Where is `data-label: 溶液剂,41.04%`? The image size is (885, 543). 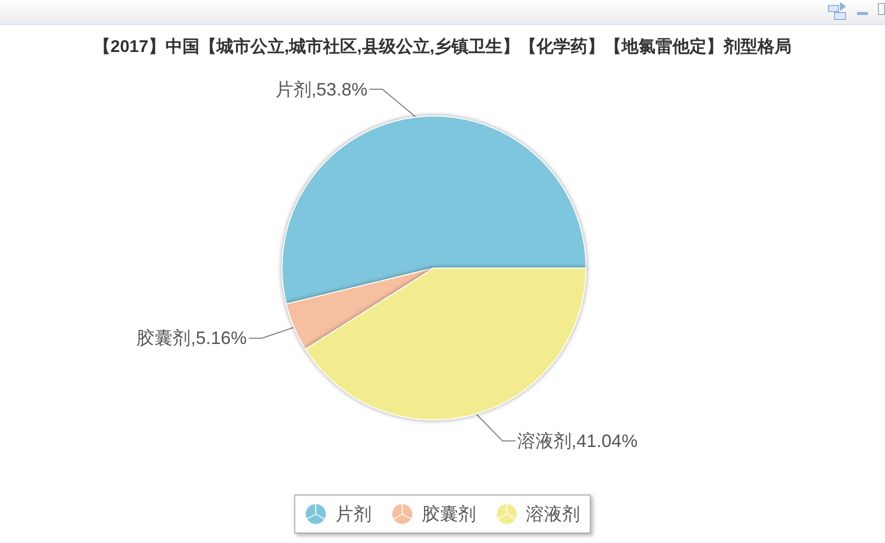 data-label: 溶液剂,41.04% is located at coordinates (578, 440).